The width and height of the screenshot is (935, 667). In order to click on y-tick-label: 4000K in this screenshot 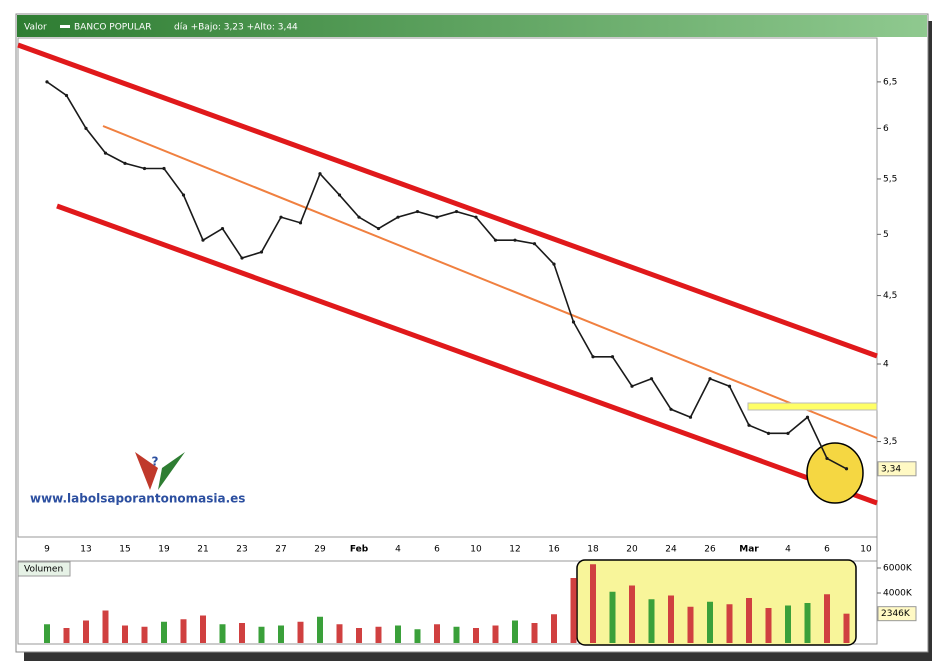, I will do `click(898, 594)`.